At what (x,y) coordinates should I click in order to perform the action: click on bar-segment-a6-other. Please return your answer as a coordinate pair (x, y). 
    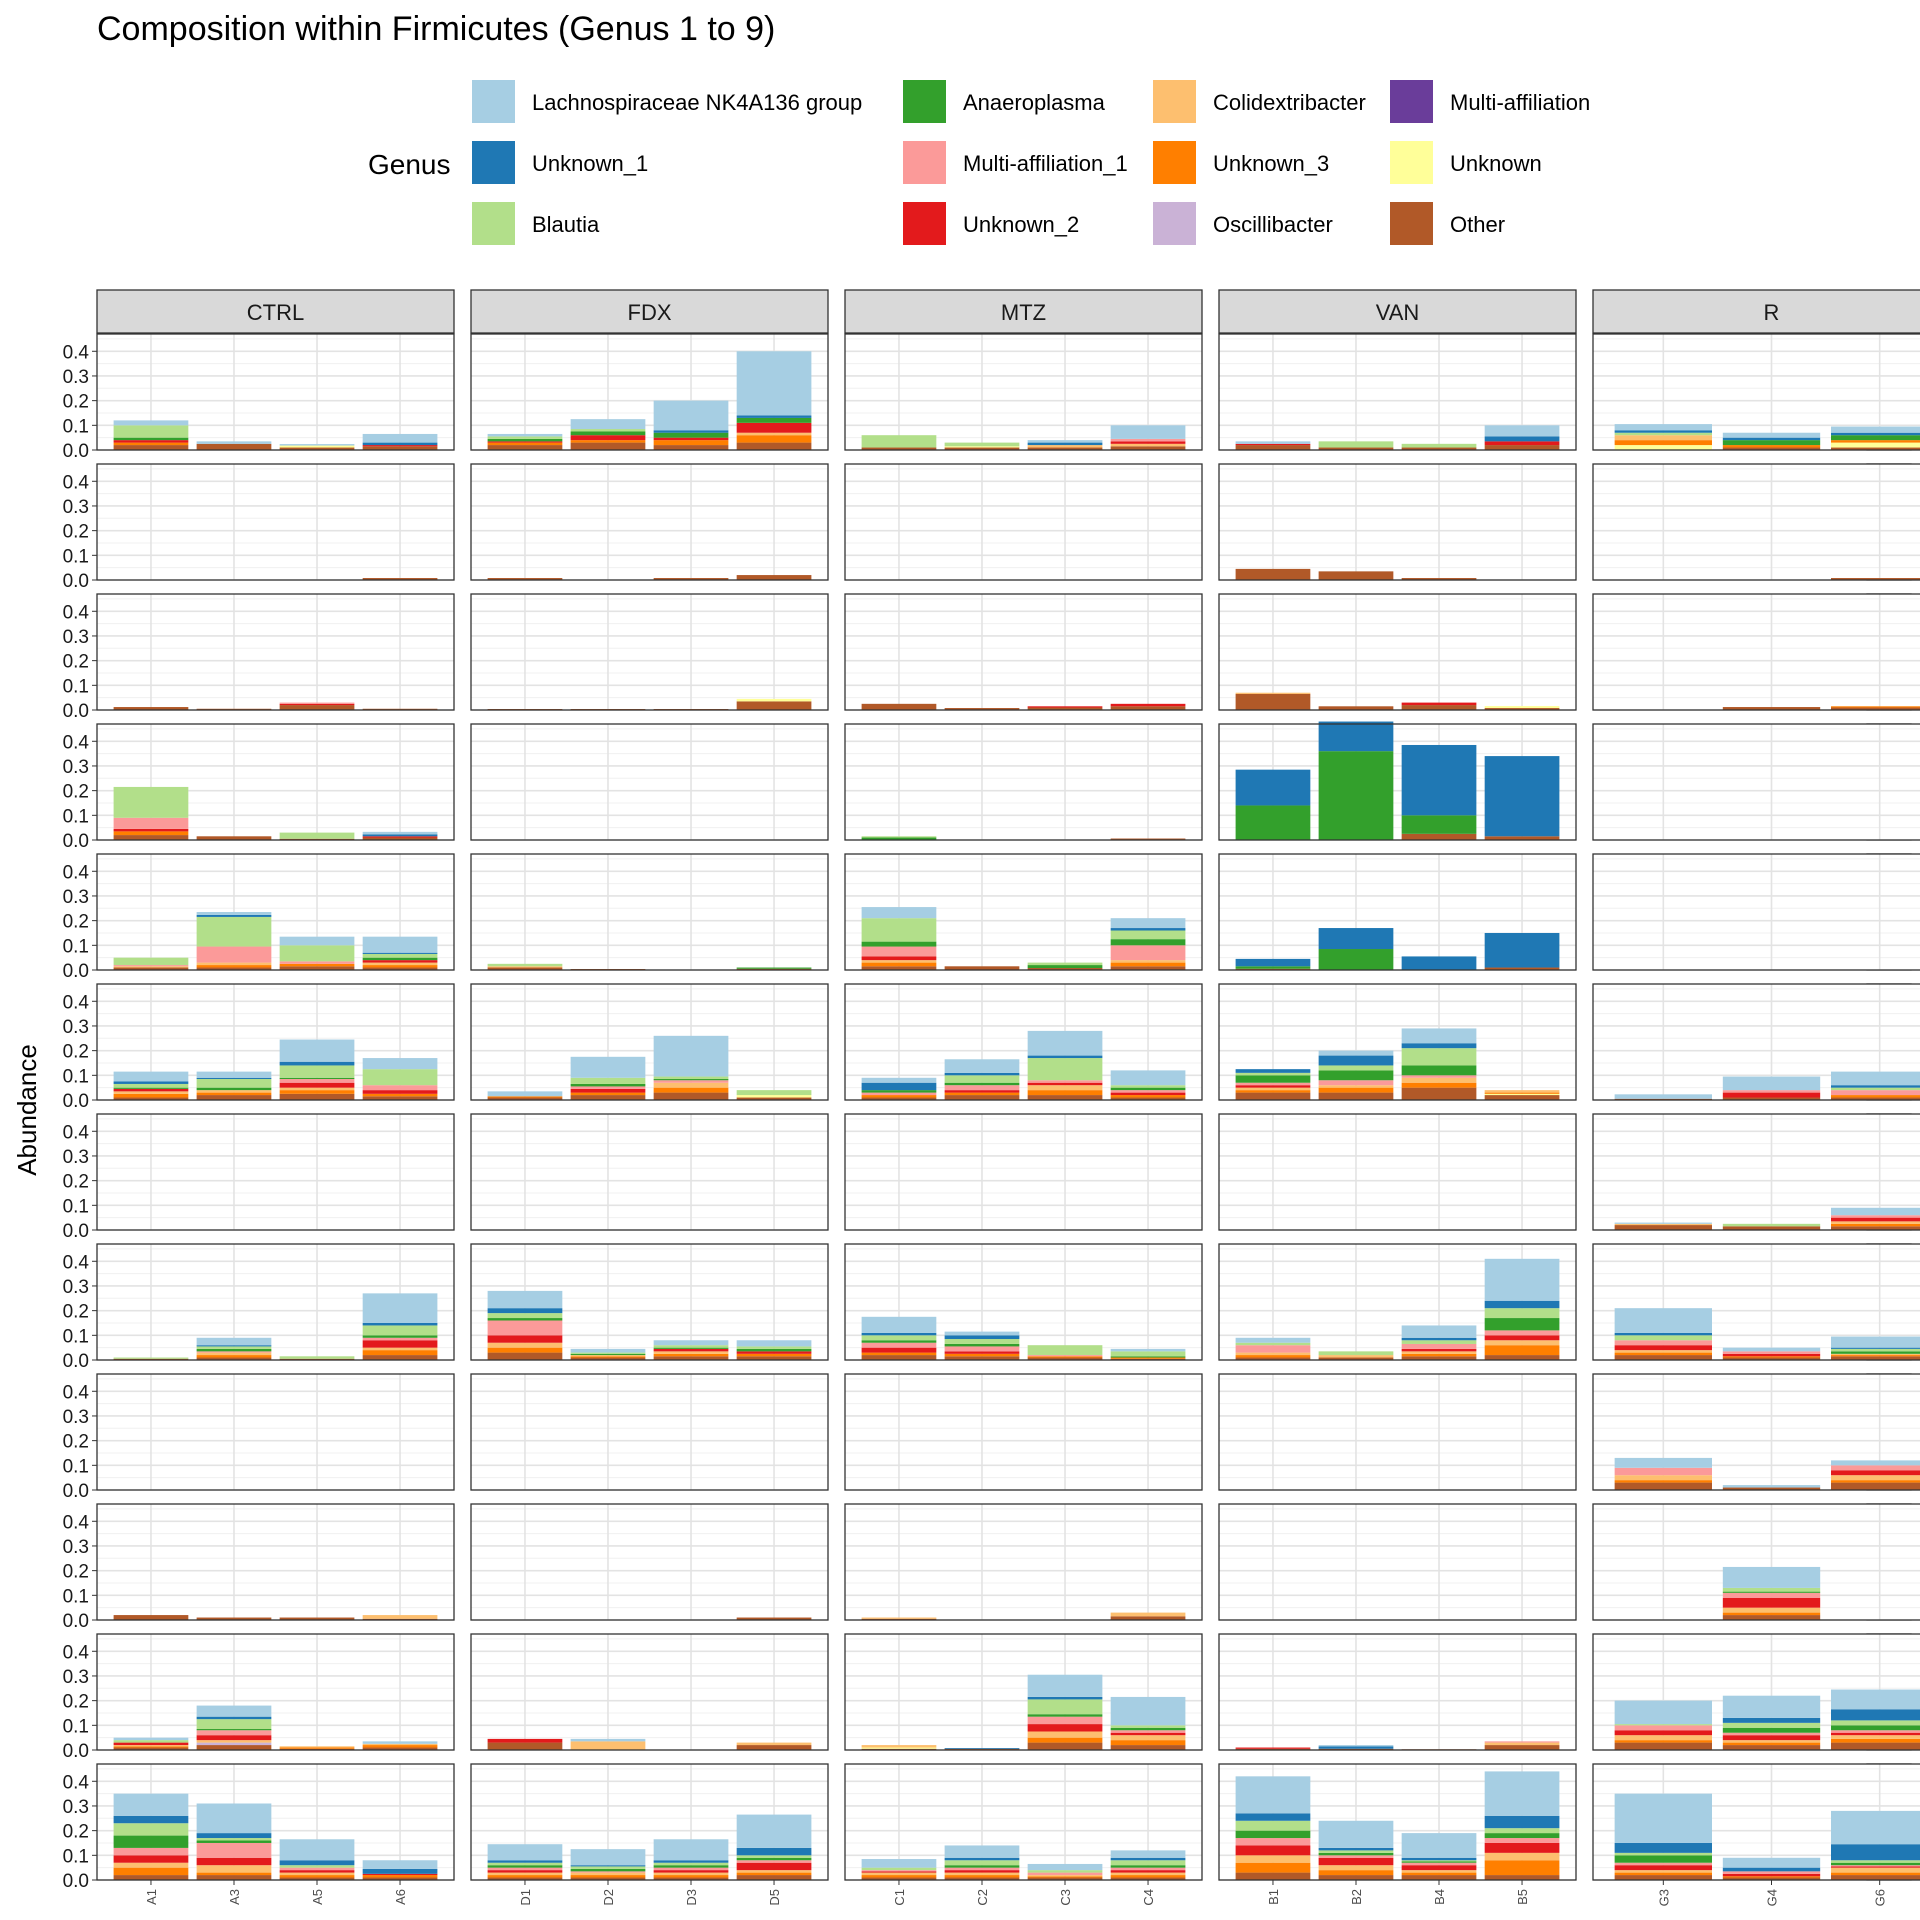
    Looking at the image, I should click on (400, 968).